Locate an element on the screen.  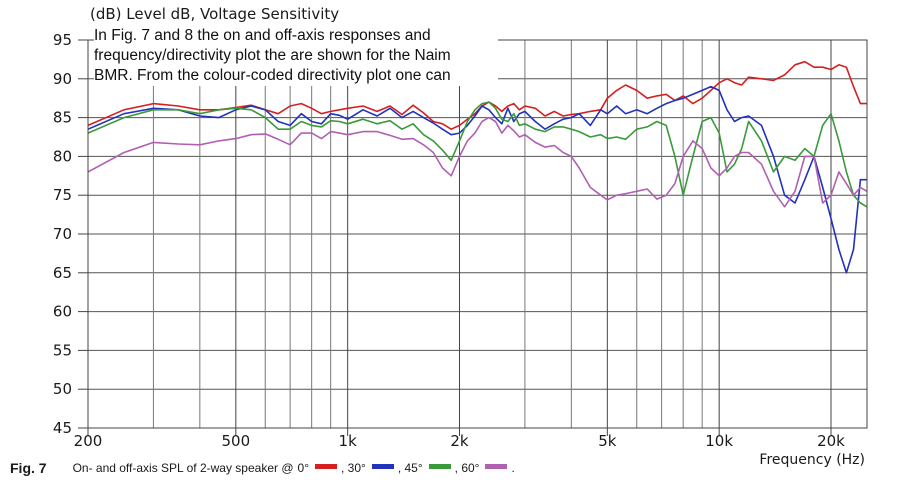
y-tick-label: 50 is located at coordinates (62, 389).